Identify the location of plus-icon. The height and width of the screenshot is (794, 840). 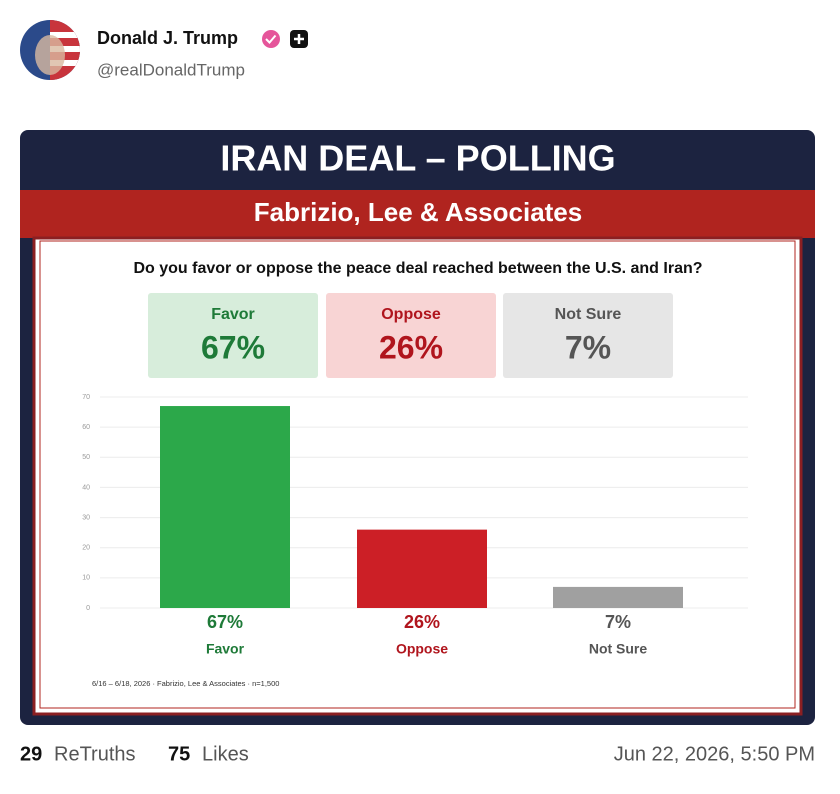
(299, 39).